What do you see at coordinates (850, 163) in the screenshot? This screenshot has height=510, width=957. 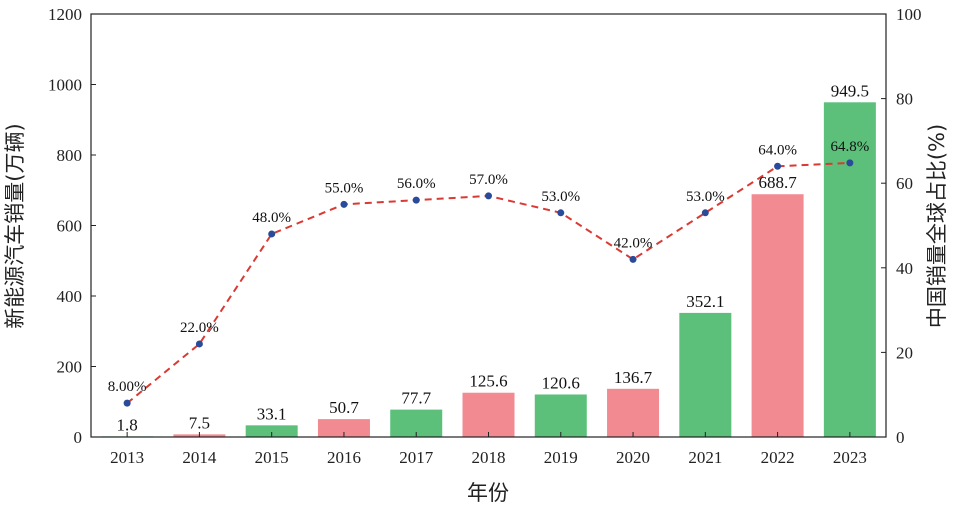 I see `share-point-2023` at bounding box center [850, 163].